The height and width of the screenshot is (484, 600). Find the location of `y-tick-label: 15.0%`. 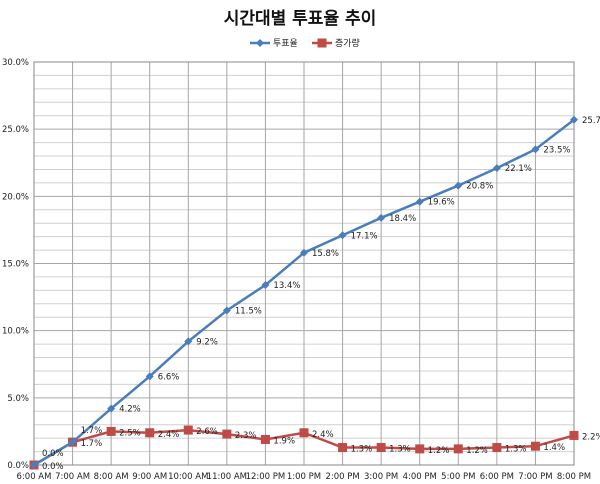

y-tick-label: 15.0% is located at coordinates (15, 265).